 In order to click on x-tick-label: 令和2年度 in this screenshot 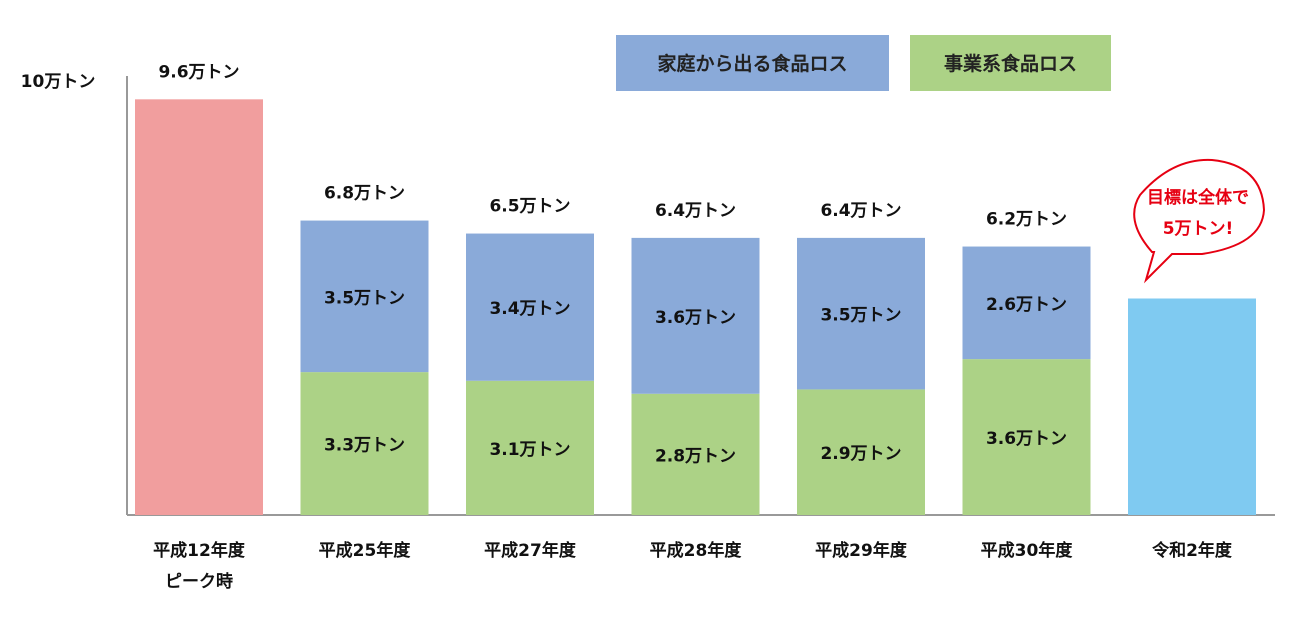, I will do `click(1192, 550)`.